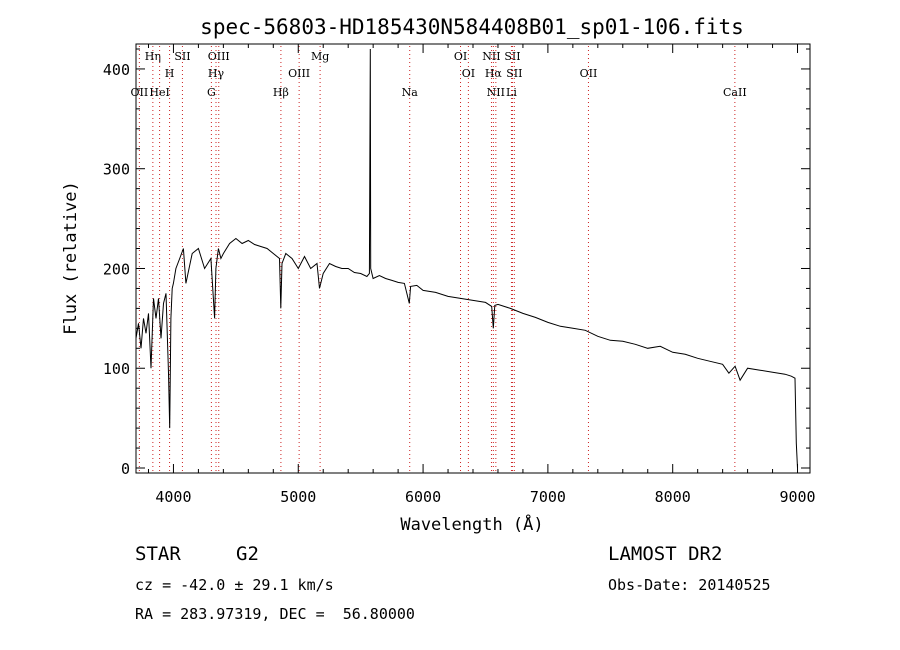 This screenshot has height=650, width=900. What do you see at coordinates (514, 73) in the screenshot?
I see `line-label-18: SII` at bounding box center [514, 73].